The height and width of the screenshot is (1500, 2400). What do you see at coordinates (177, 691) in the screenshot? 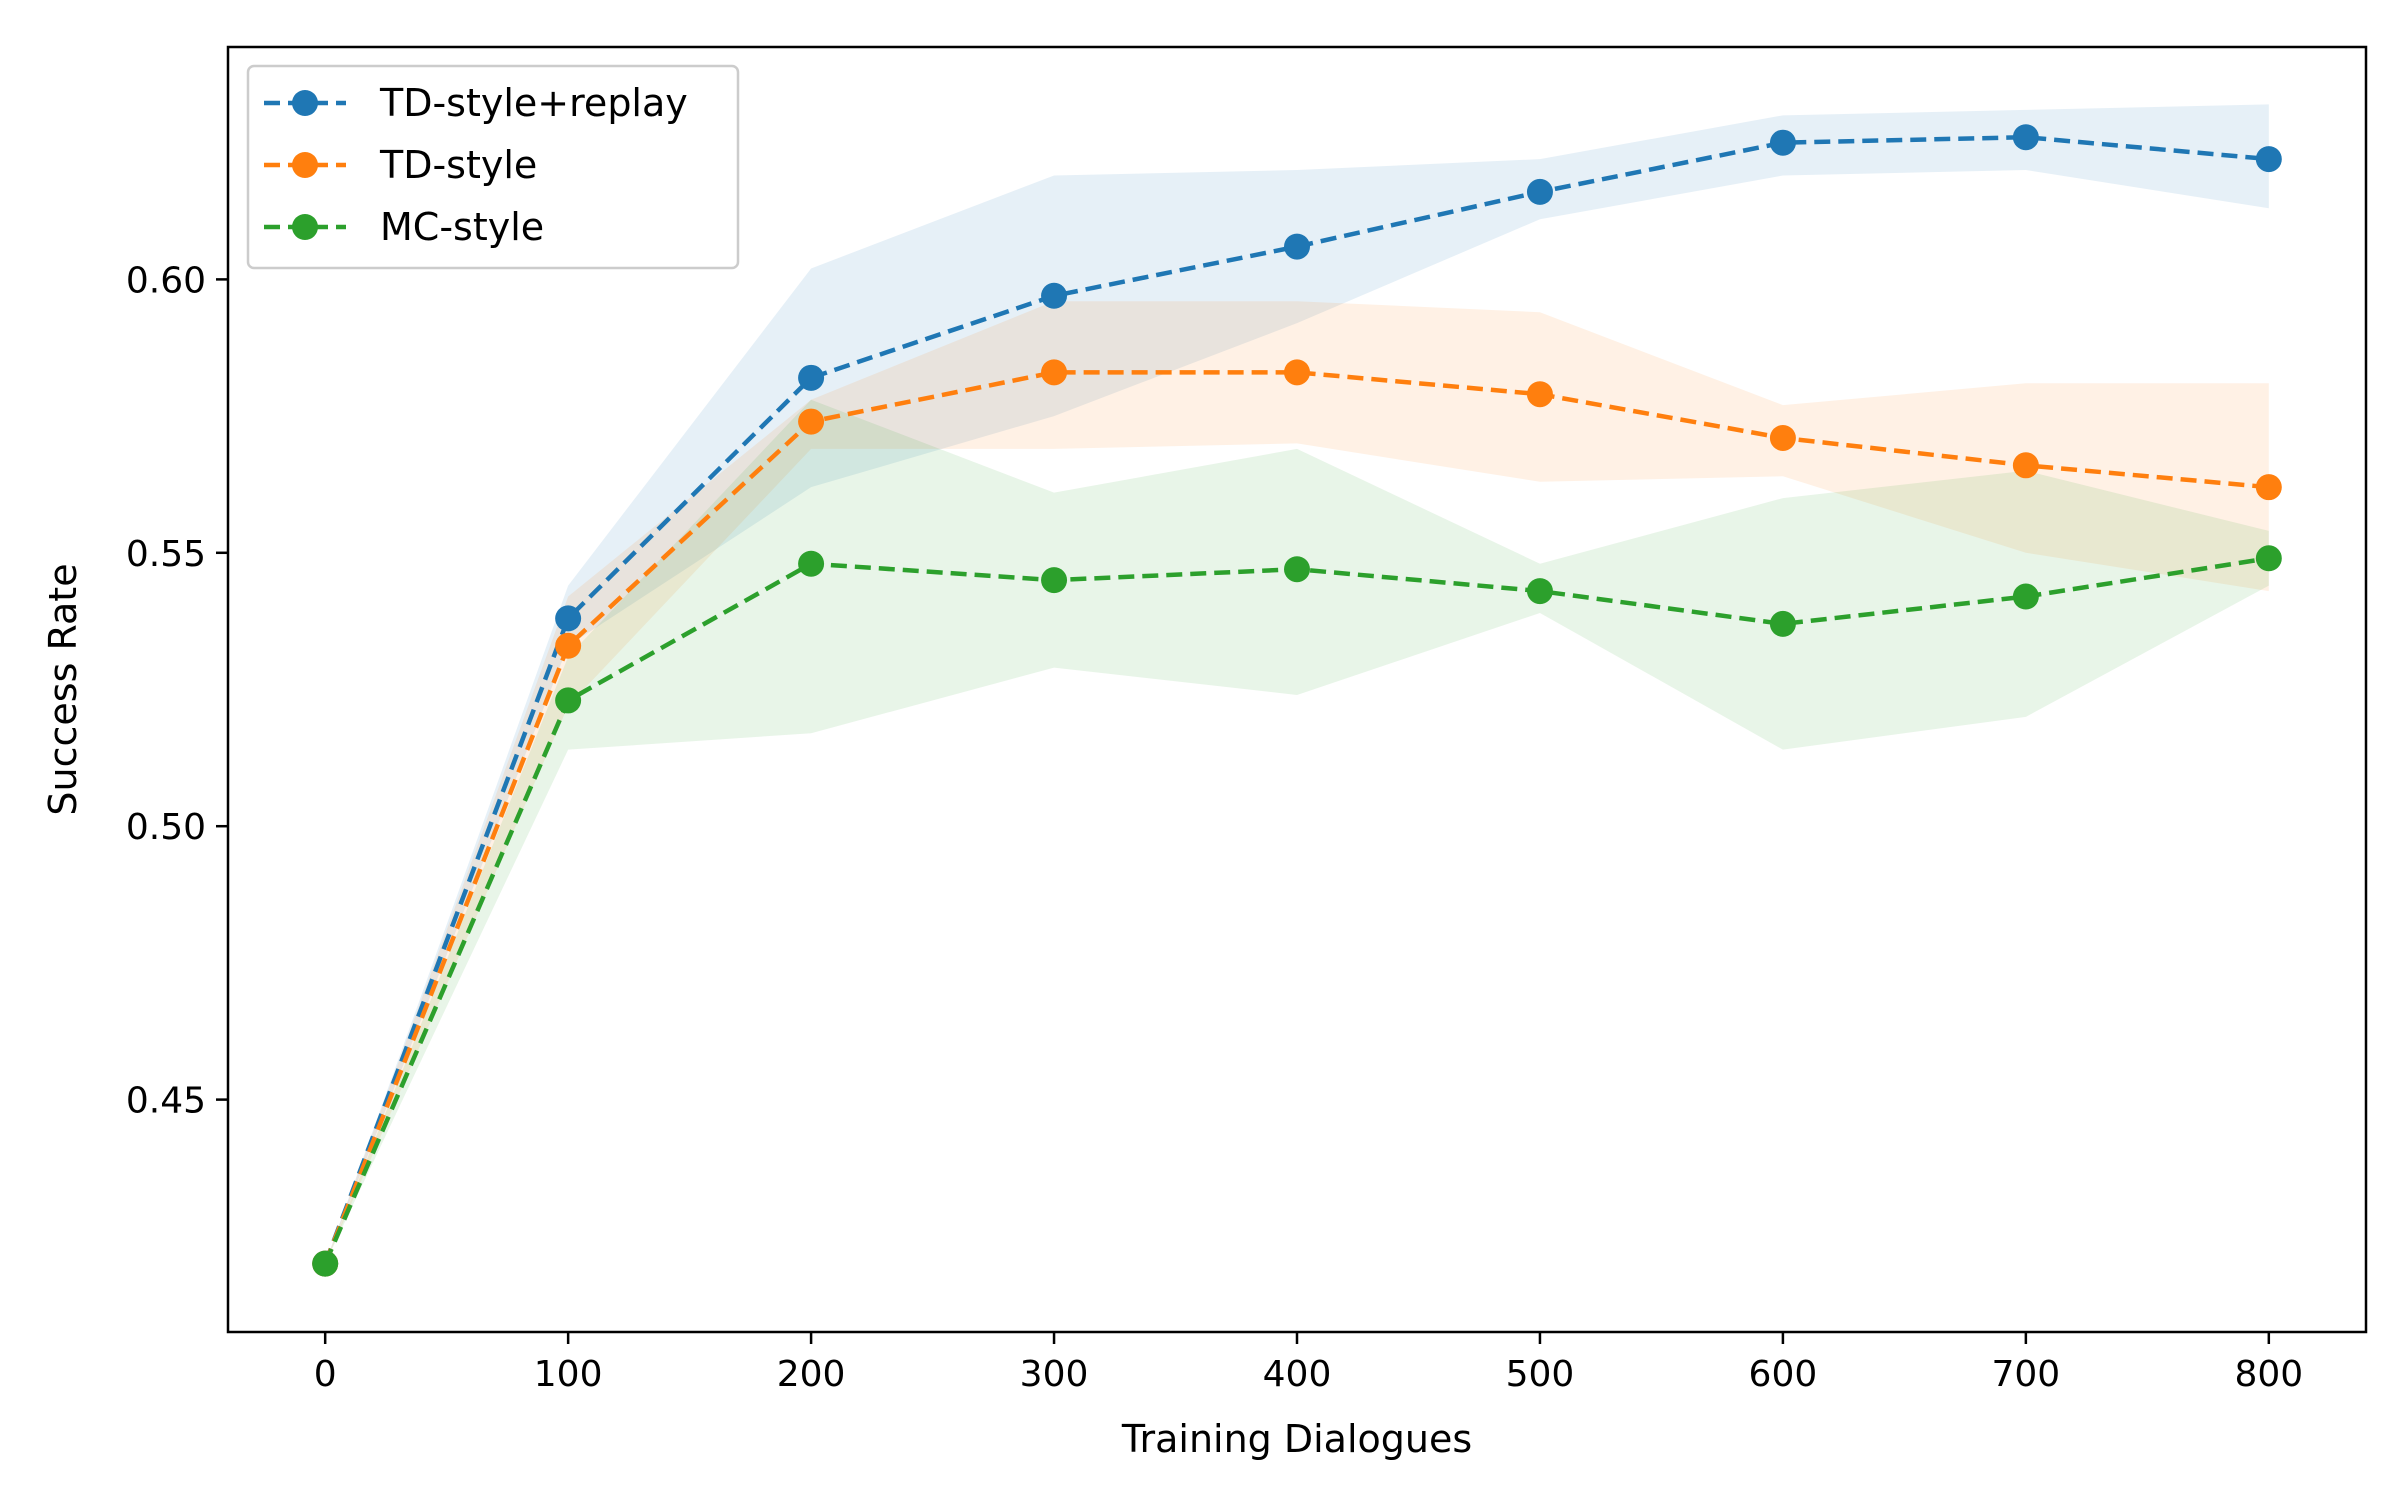
I see `y-axis: 0.45 0.50 0.55 0.60` at bounding box center [177, 691].